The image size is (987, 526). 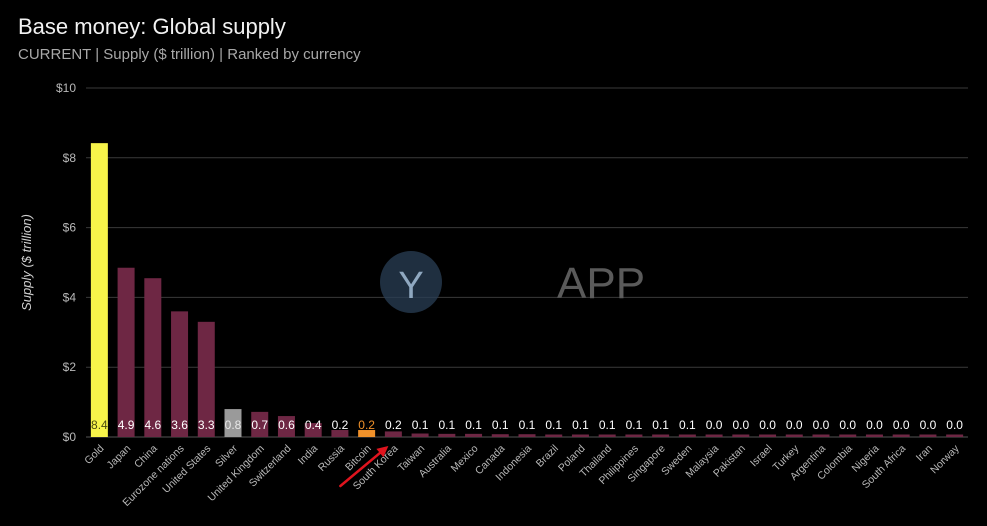 I want to click on bar-argentina, so click(x=821, y=435).